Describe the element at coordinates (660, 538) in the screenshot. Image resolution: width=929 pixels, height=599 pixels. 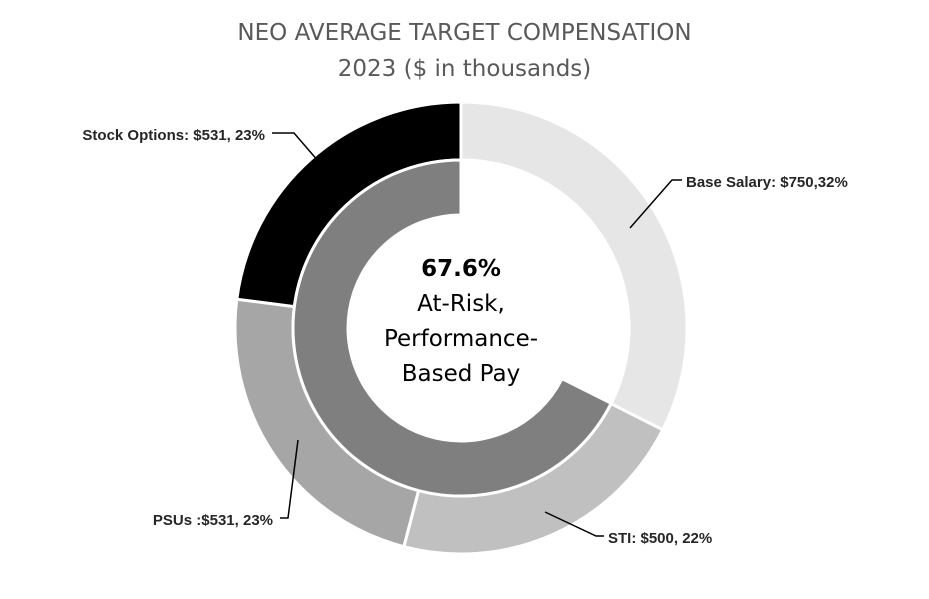
I see `slice-label-sti: STI: $500, 22%` at that location.